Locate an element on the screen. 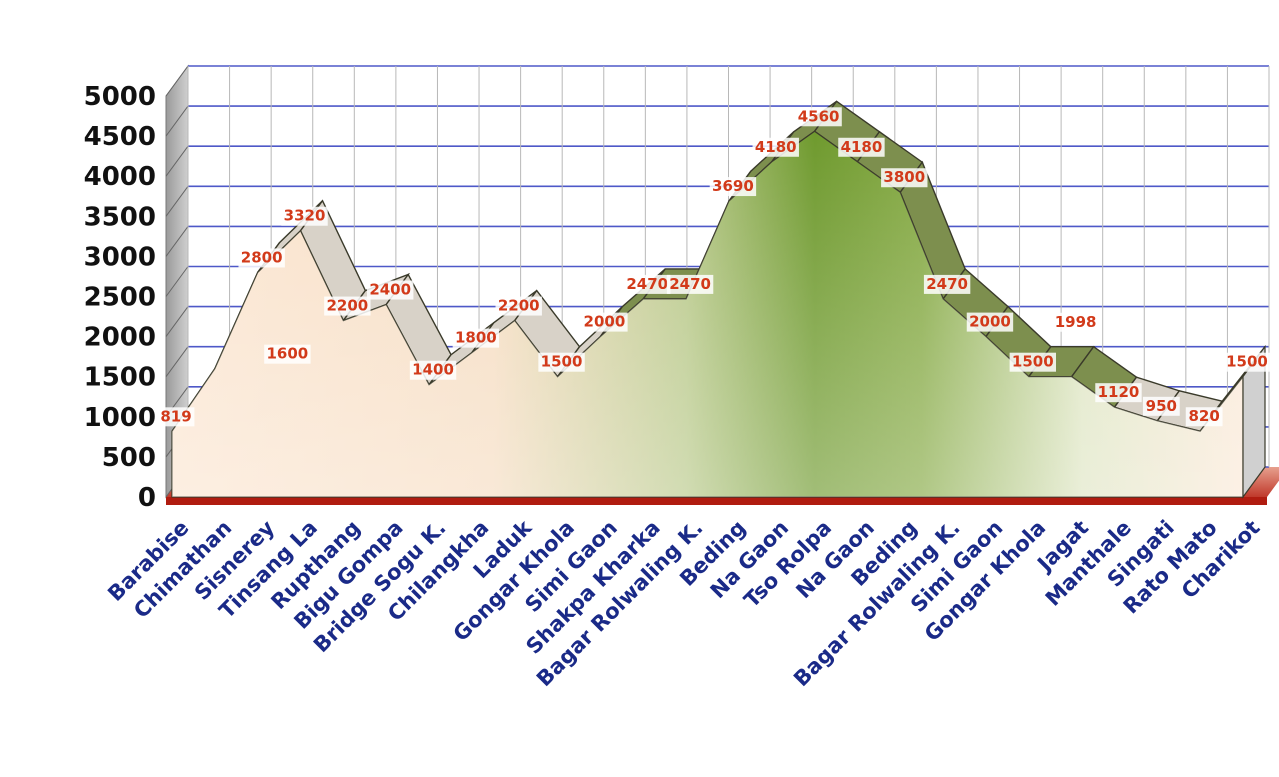 This screenshot has width=1279, height=777. data-label: 950 is located at coordinates (1161, 406).